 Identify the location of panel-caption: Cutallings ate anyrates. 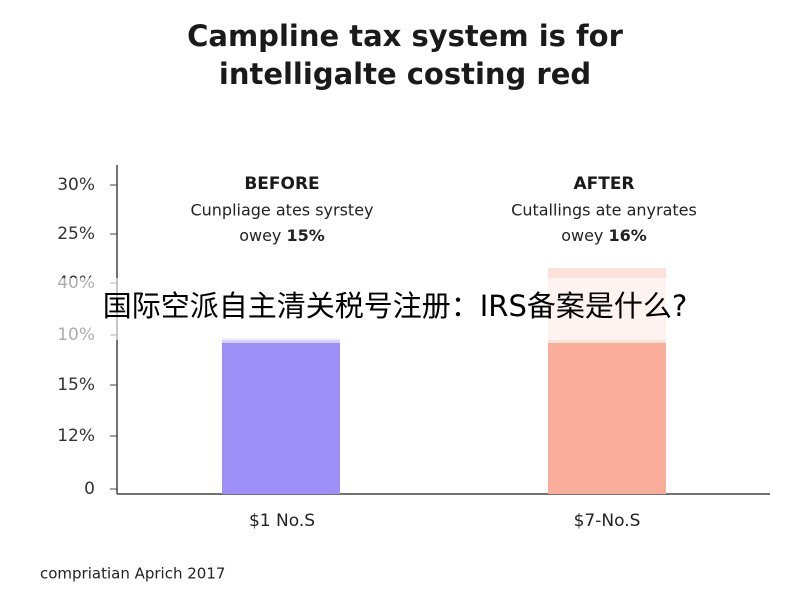
(604, 210).